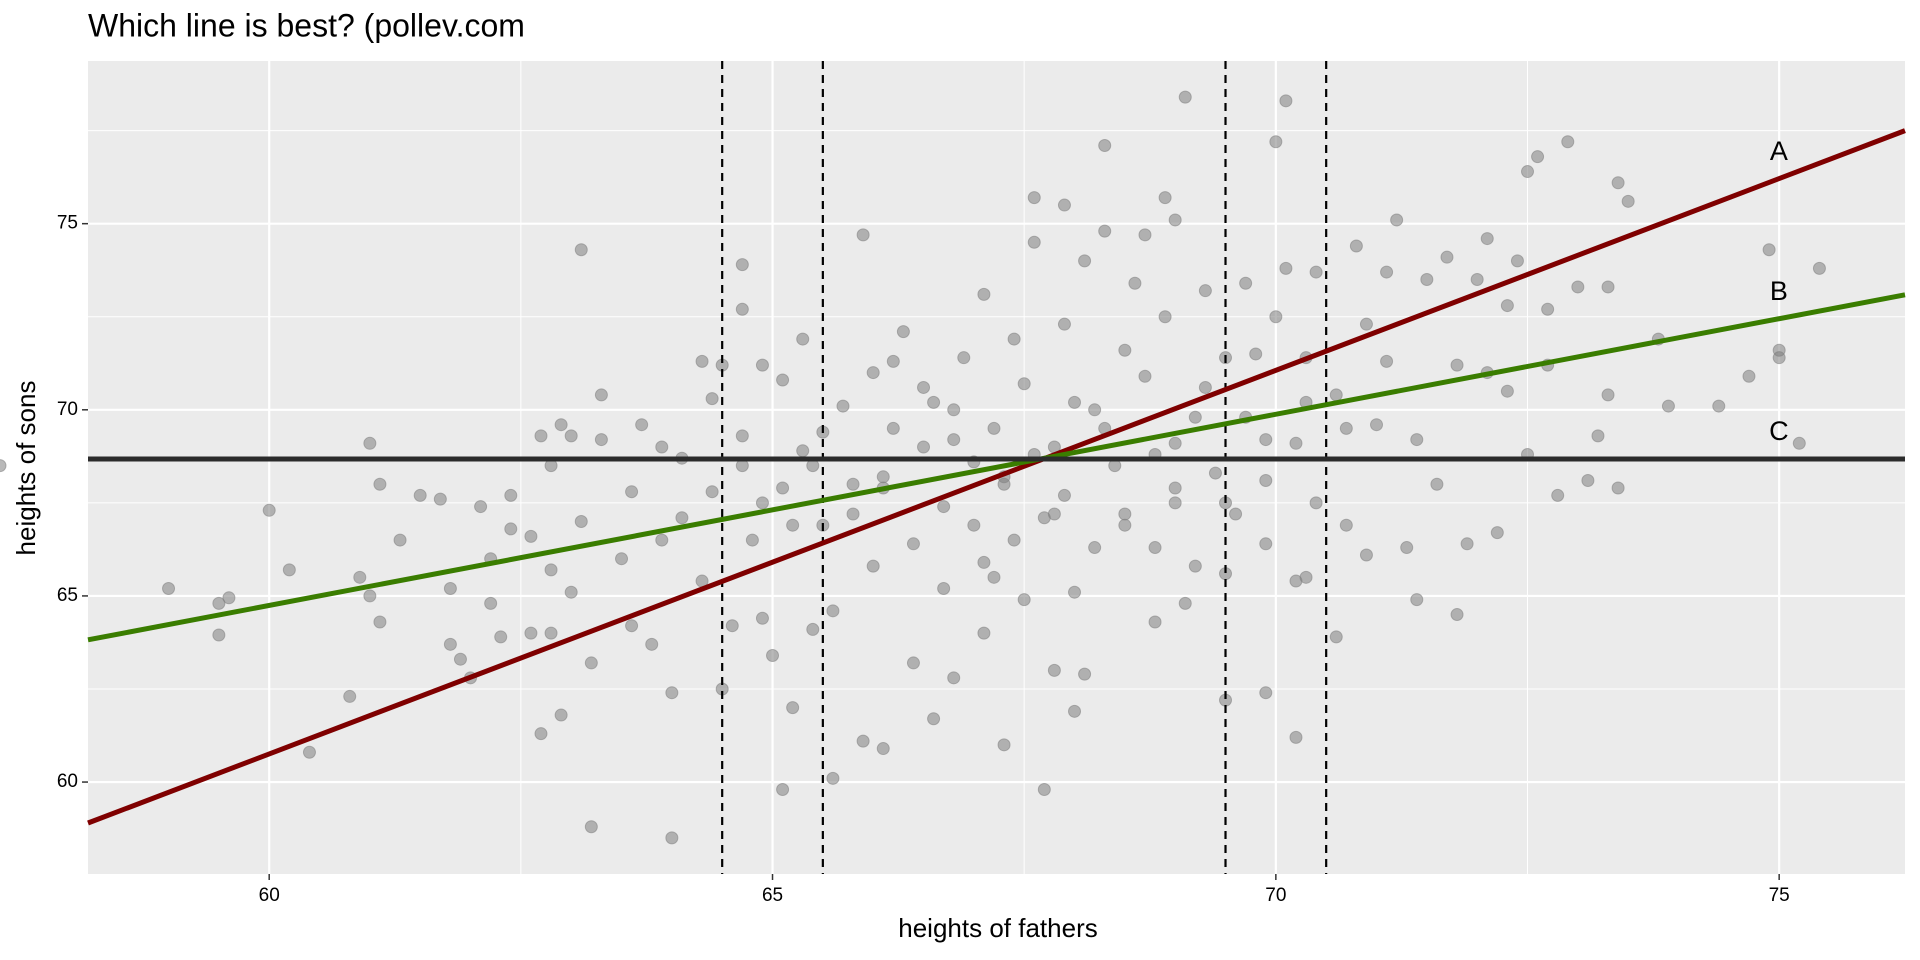  What do you see at coordinates (1779, 431) in the screenshot?
I see `line-label: C` at bounding box center [1779, 431].